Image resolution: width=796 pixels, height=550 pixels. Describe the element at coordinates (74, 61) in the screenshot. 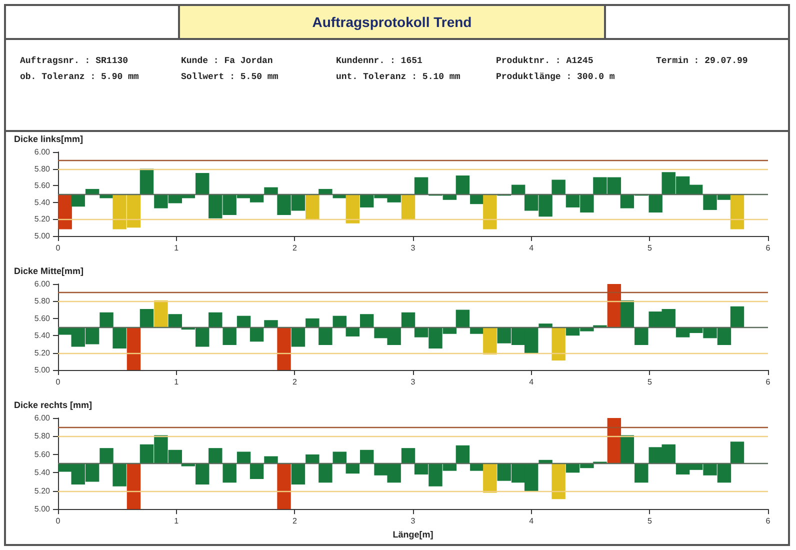

I see `text: Auftragsnr. : SR1130` at that location.